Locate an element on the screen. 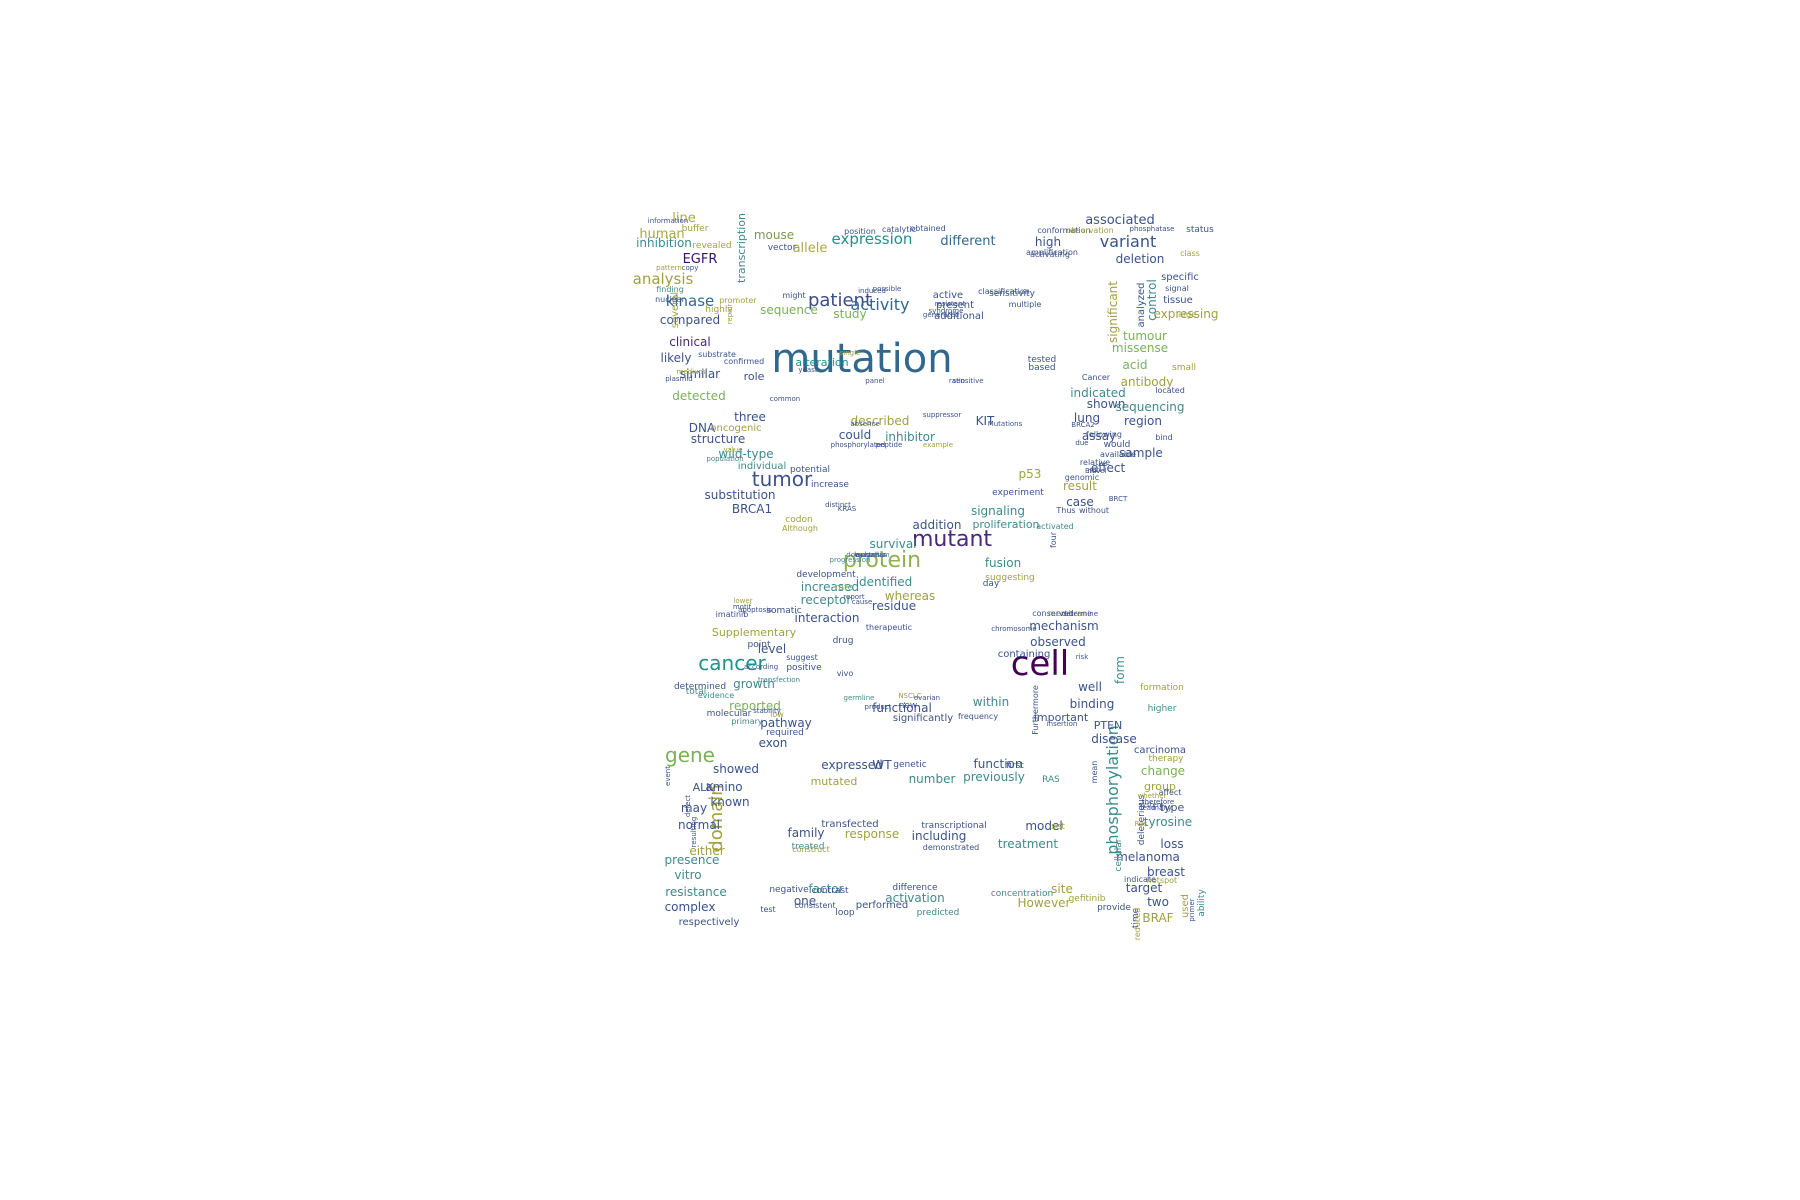 This screenshot has height=1200, width=1800. word-drug: drug is located at coordinates (843, 641).